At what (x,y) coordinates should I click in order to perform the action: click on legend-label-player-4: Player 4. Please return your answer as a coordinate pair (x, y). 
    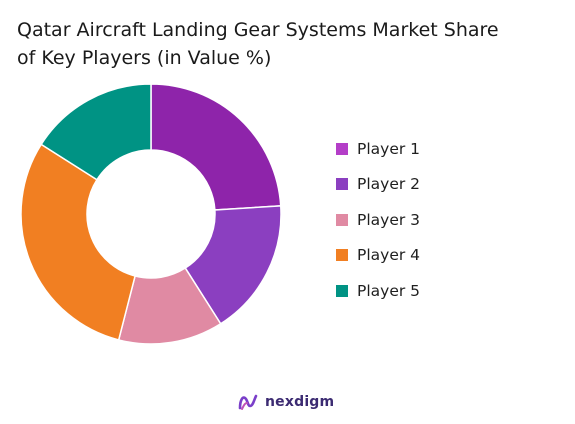
    Looking at the image, I should click on (389, 255).